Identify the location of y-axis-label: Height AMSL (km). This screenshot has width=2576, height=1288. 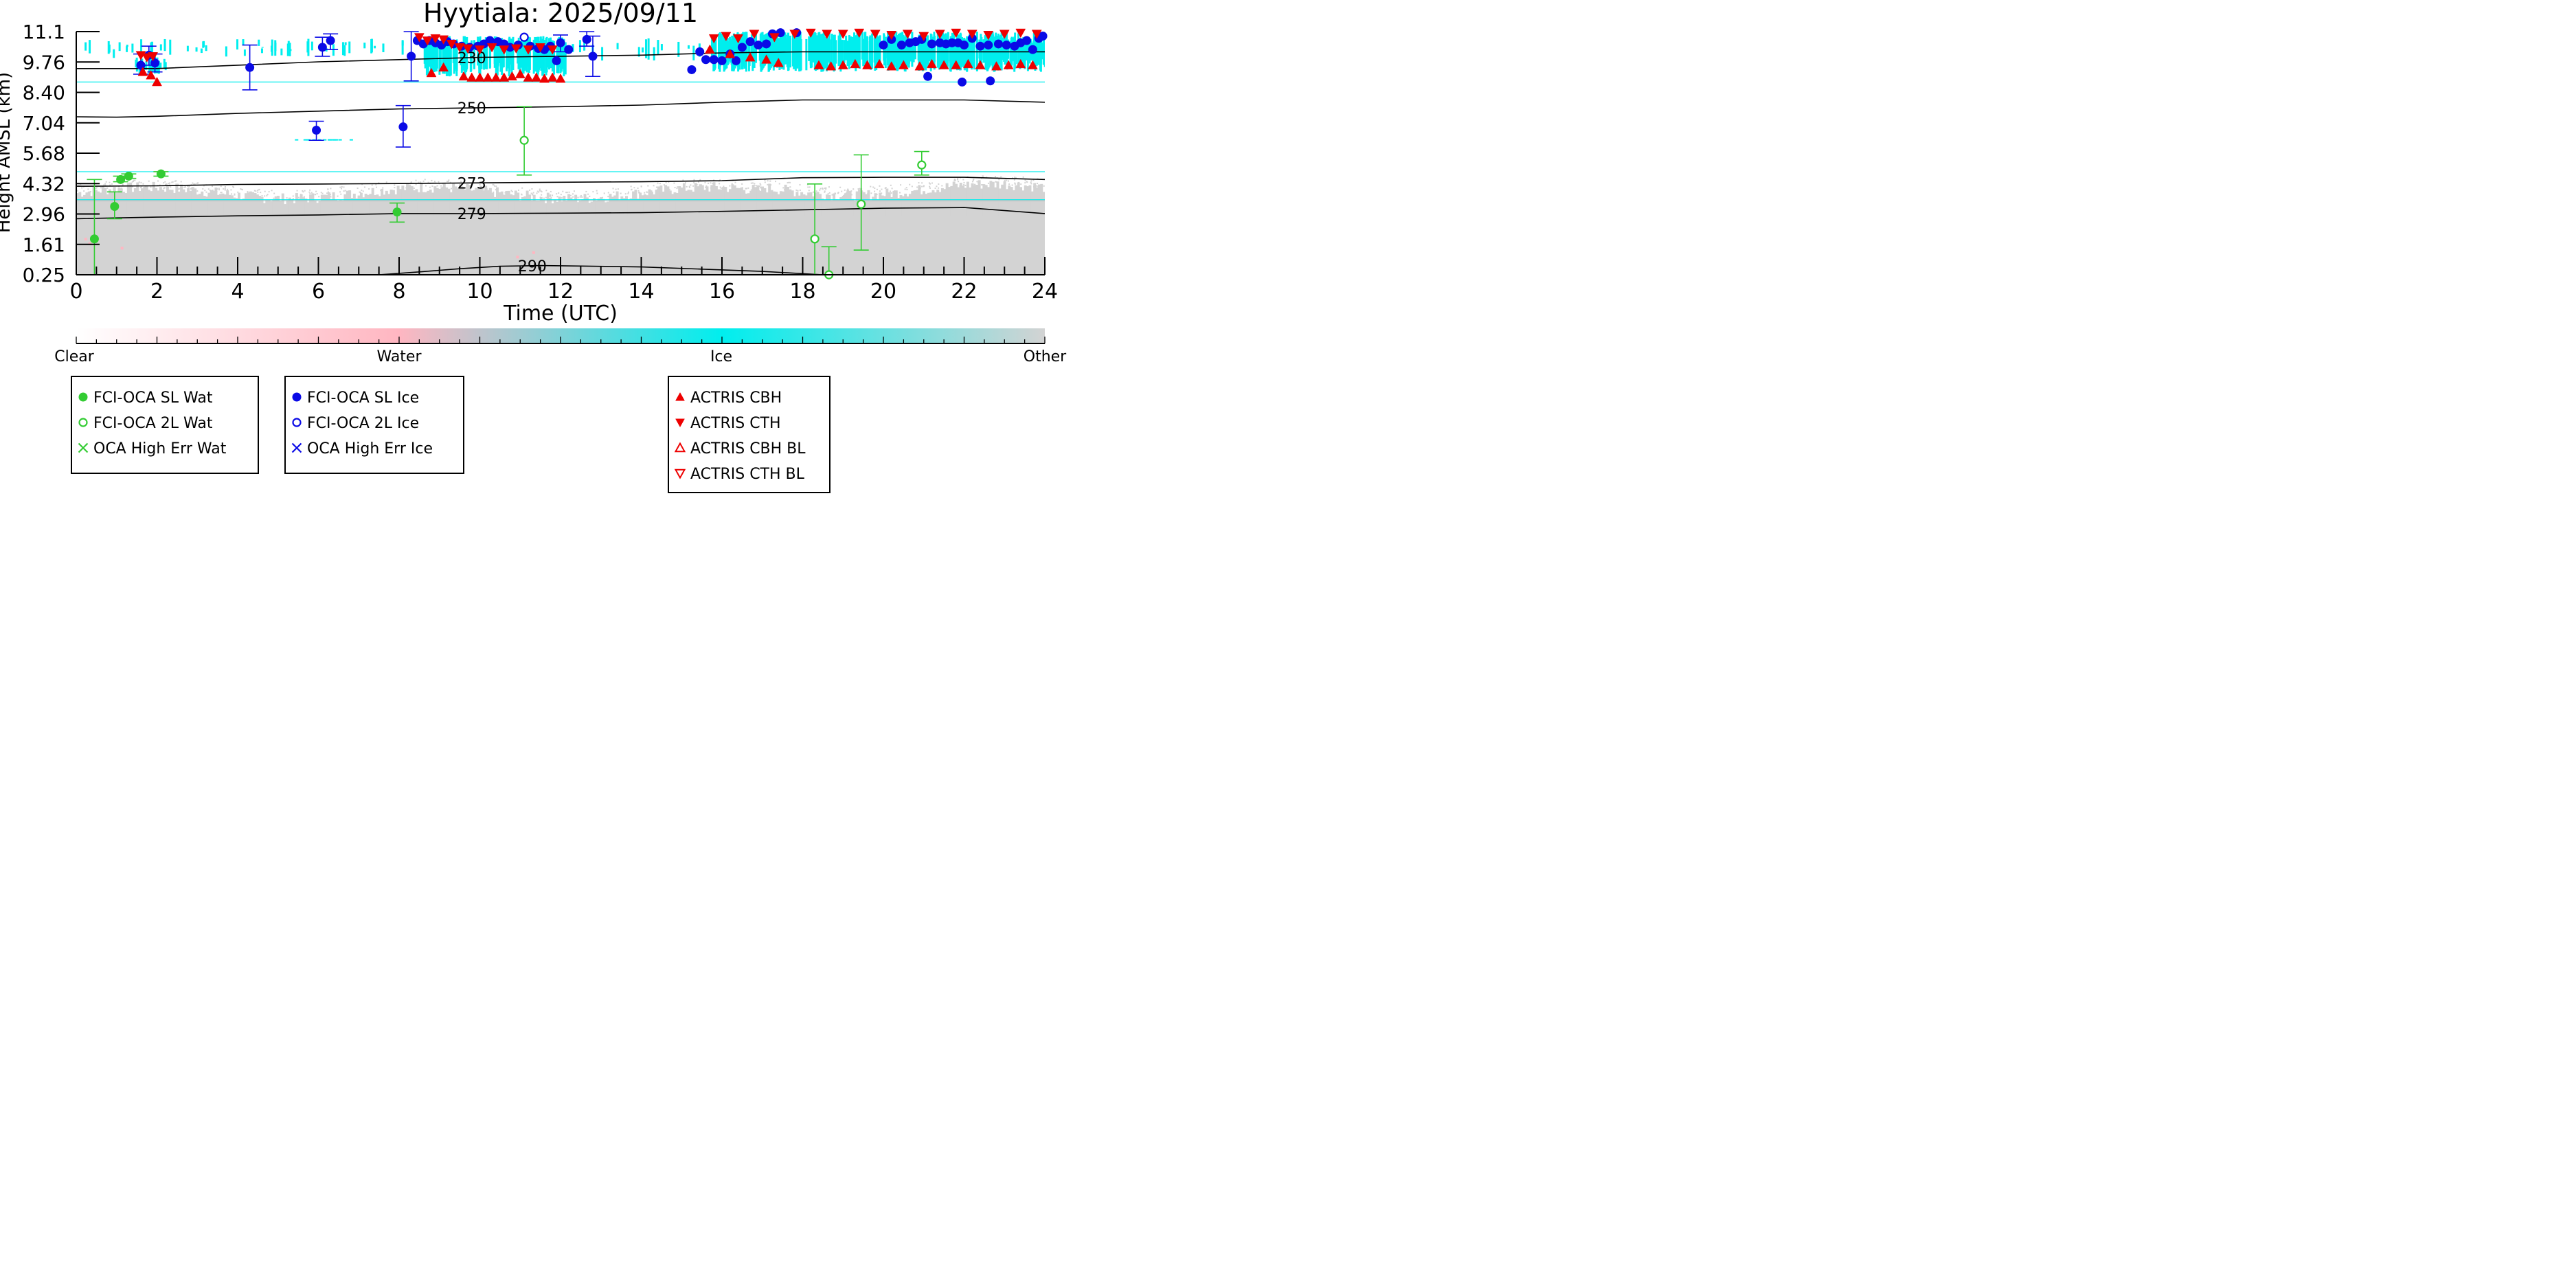
(7, 152).